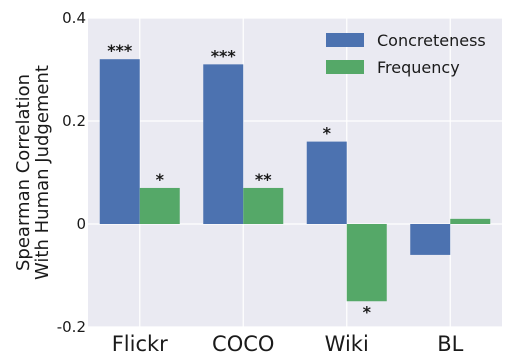 The height and width of the screenshot is (354, 505). What do you see at coordinates (431, 40) in the screenshot?
I see `legend-label-concreteness: Concreteness` at bounding box center [431, 40].